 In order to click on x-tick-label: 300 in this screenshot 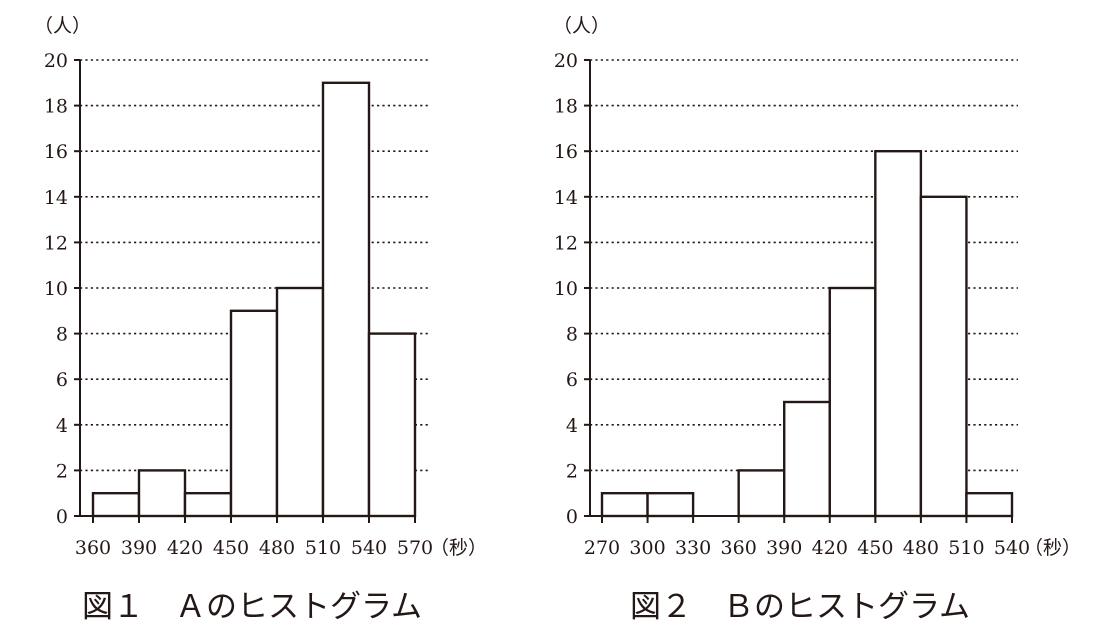, I will do `click(647, 548)`.